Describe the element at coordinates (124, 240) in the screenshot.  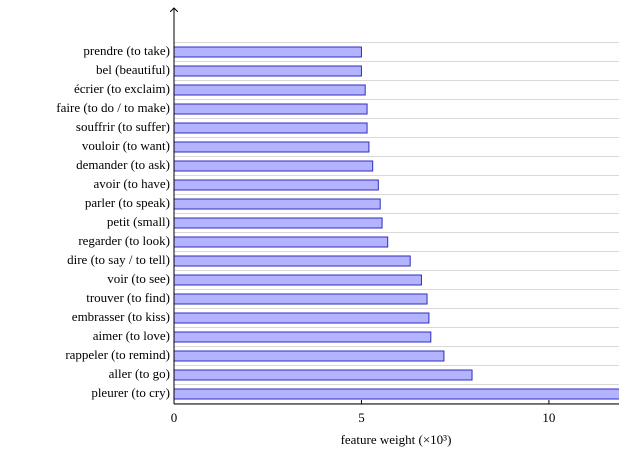
I see `y-tick-label: regarder (to look)` at that location.